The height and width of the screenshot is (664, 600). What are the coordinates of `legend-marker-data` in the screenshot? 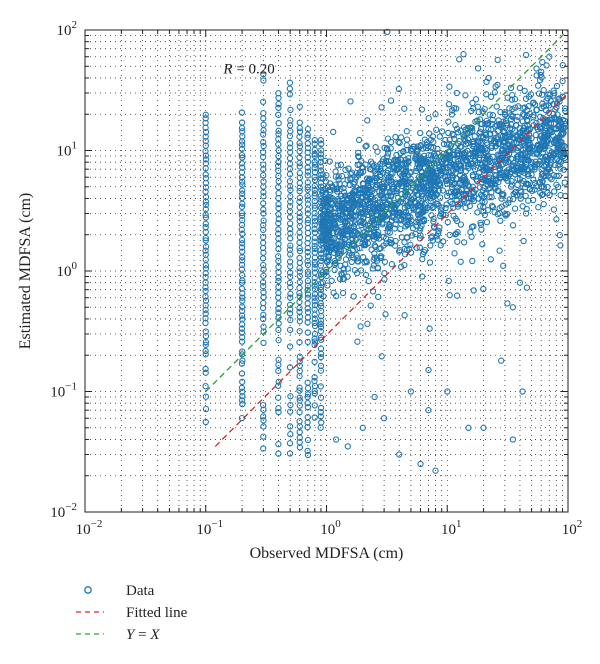 It's located at (88, 590).